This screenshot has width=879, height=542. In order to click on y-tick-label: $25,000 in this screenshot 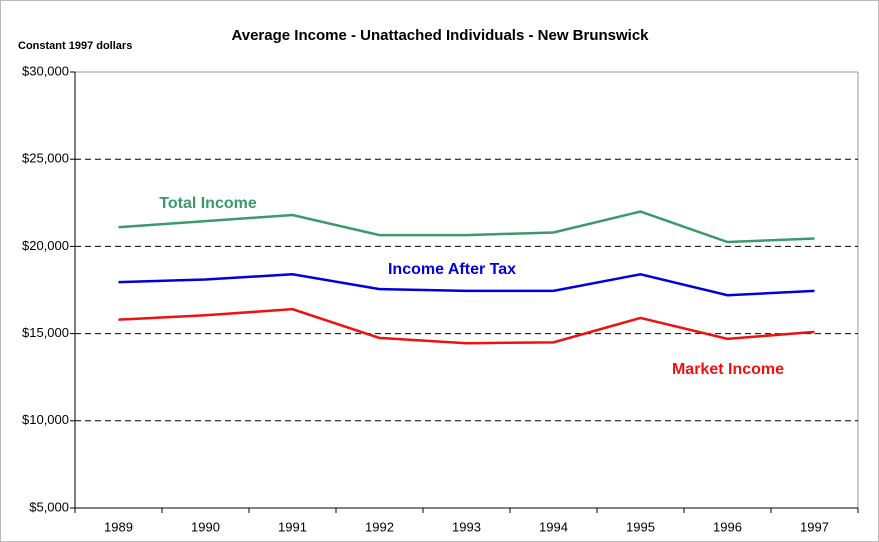, I will do `click(45, 158)`.